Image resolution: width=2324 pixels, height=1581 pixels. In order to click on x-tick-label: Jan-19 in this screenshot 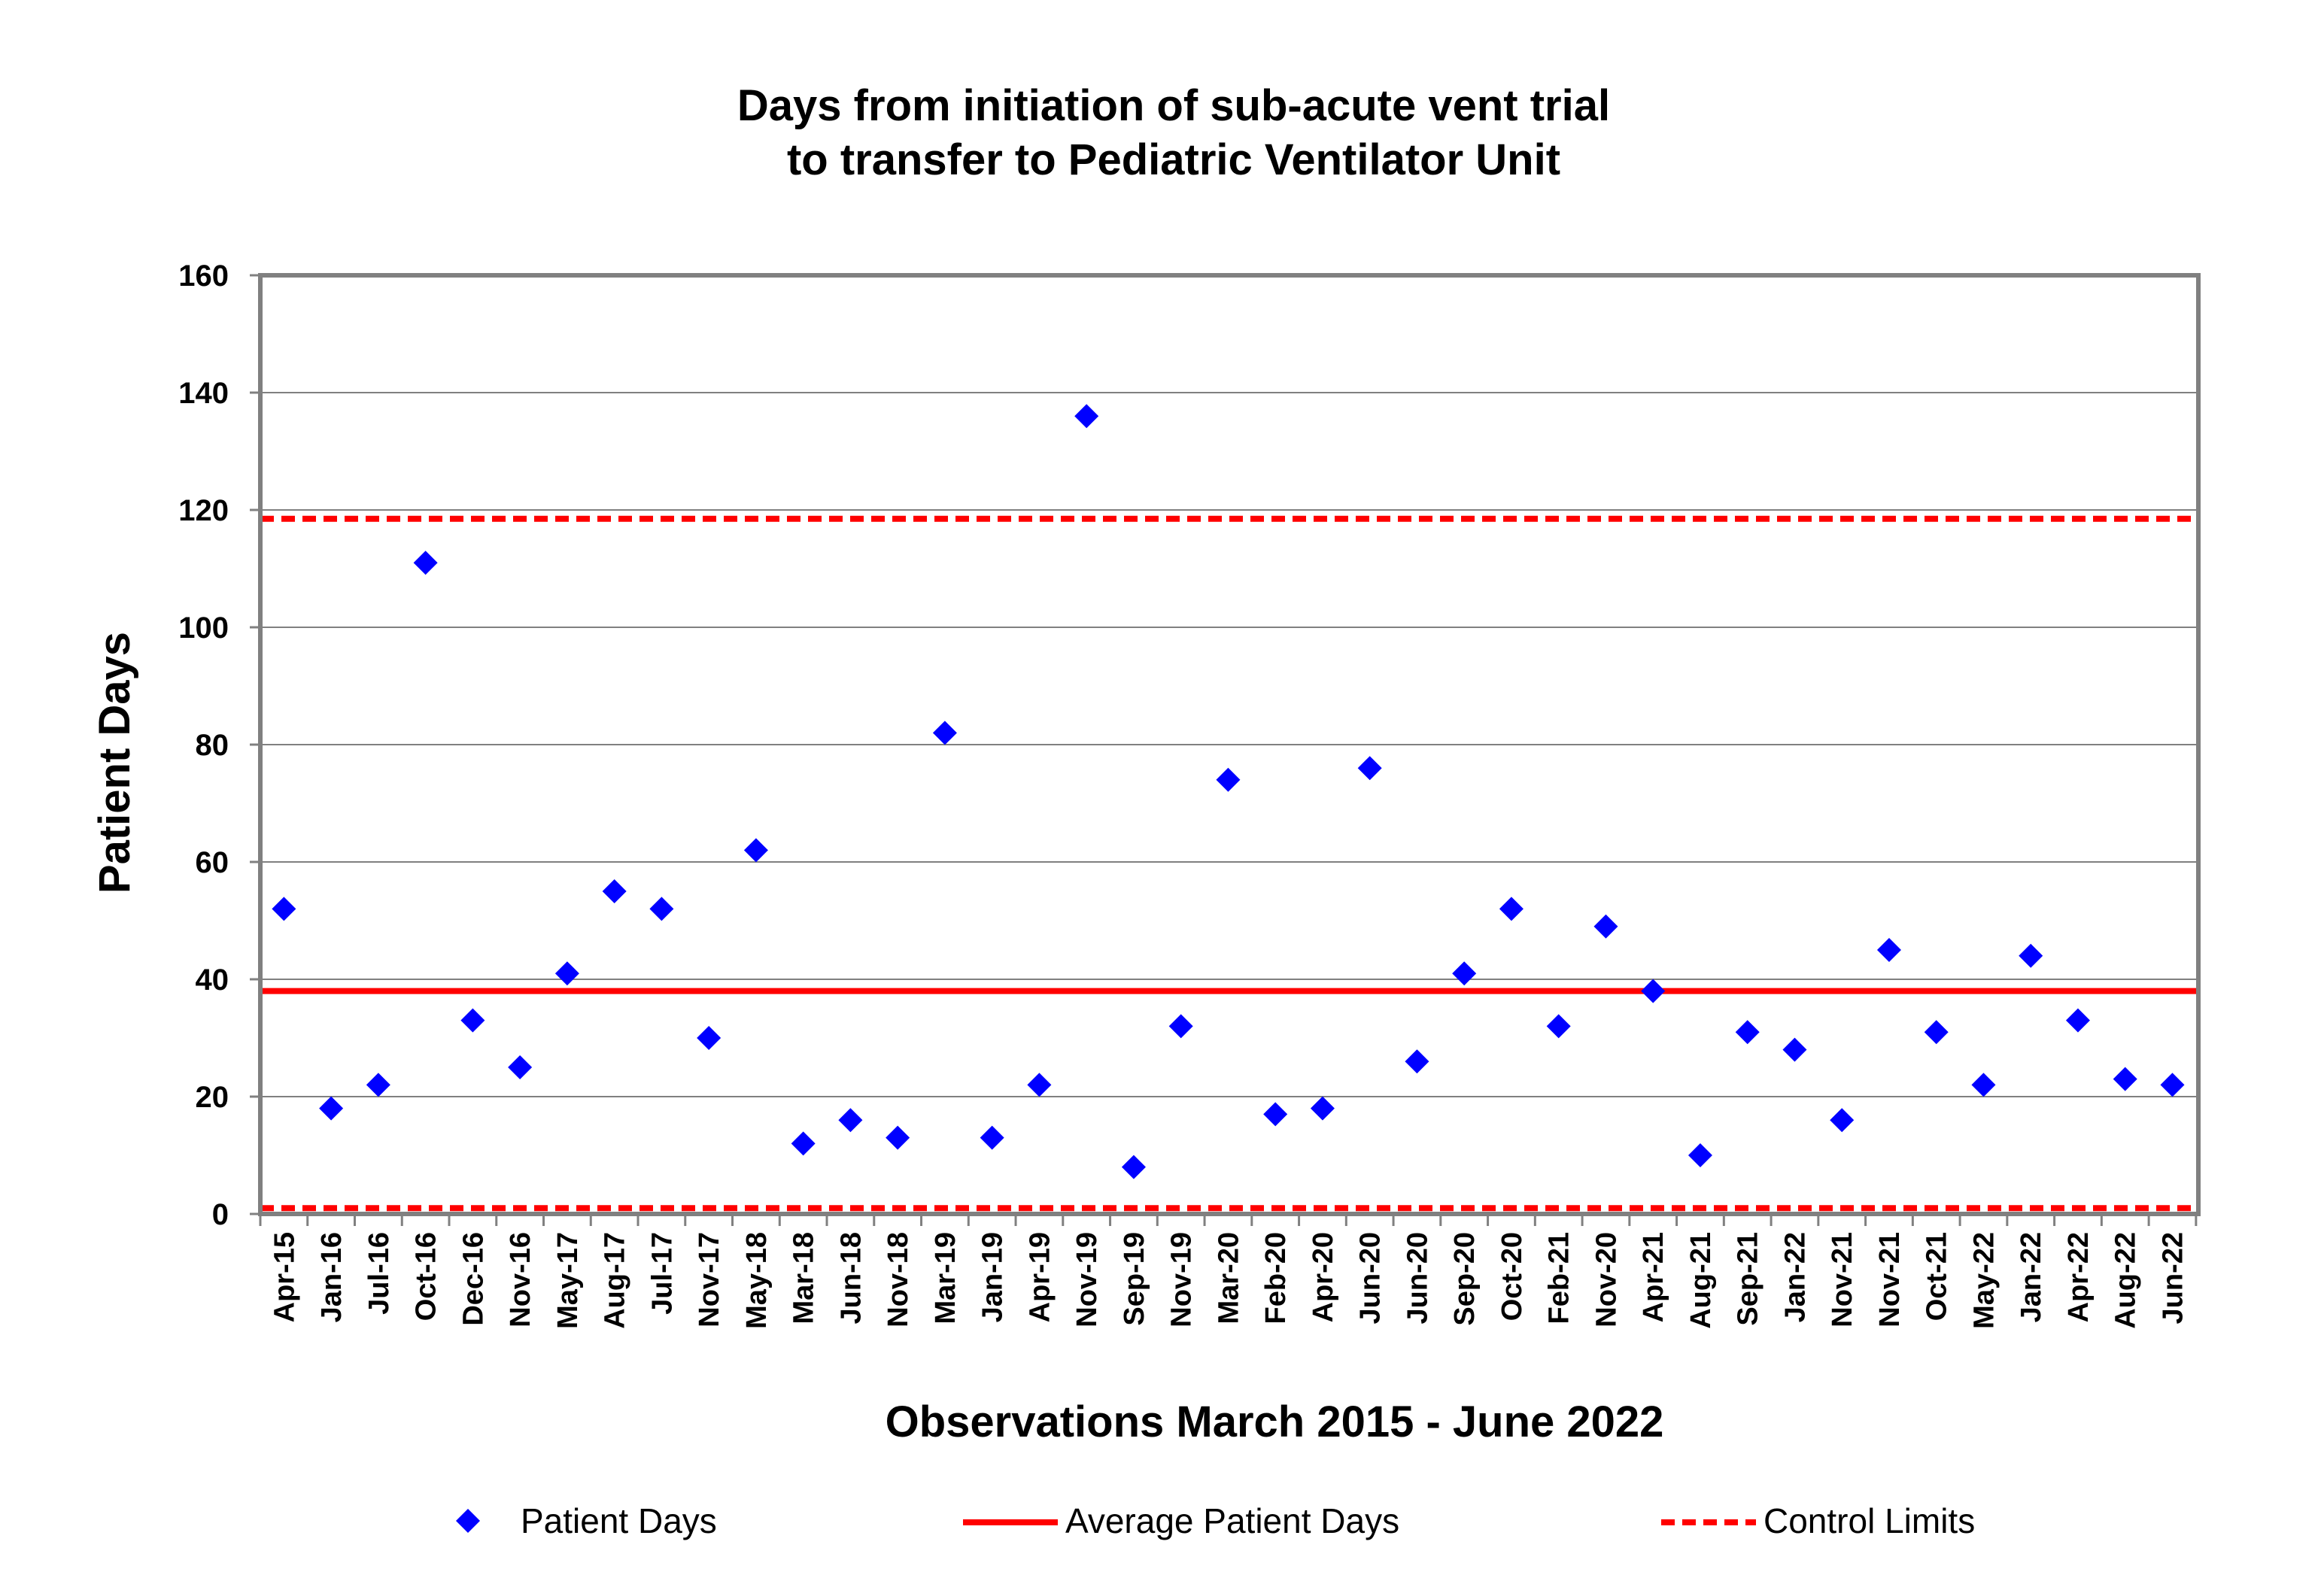, I will do `click(993, 1277)`.